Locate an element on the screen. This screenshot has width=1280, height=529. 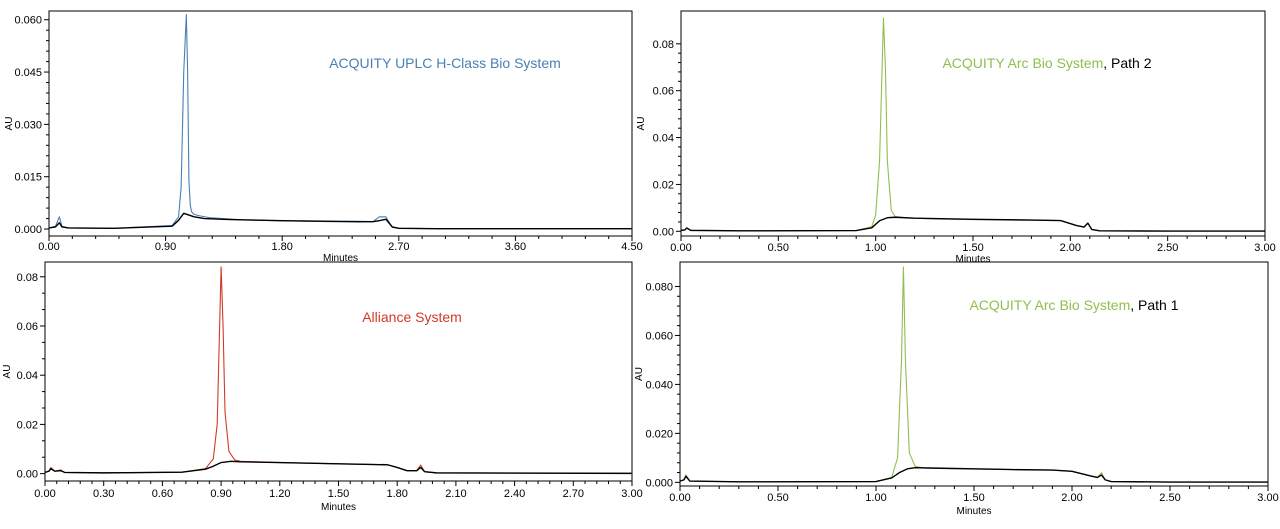
annotation-part: , Path 2 is located at coordinates (1127, 63).